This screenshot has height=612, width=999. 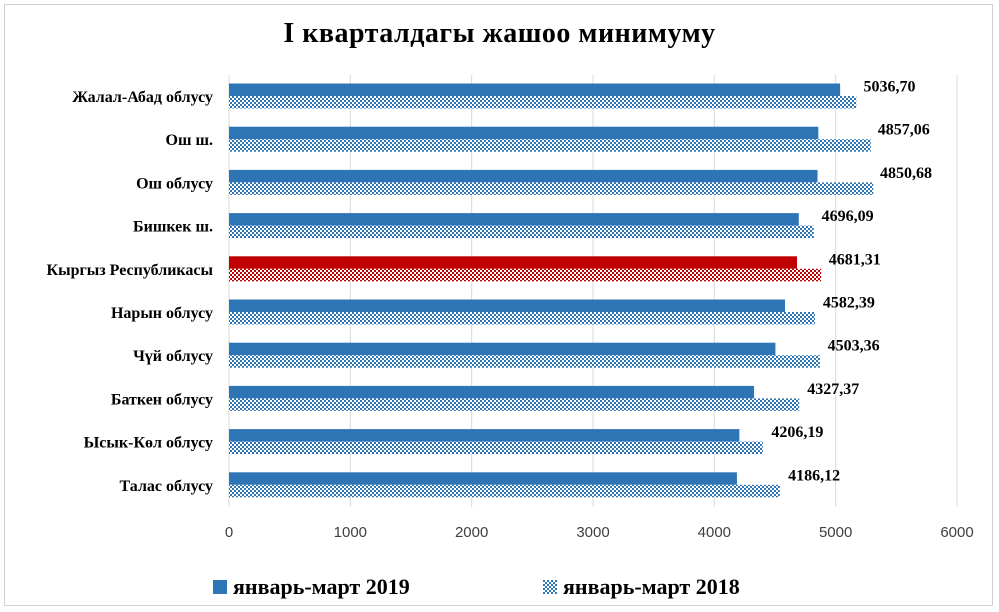 I want to click on x-tick-label: 1000, so click(x=350, y=532).